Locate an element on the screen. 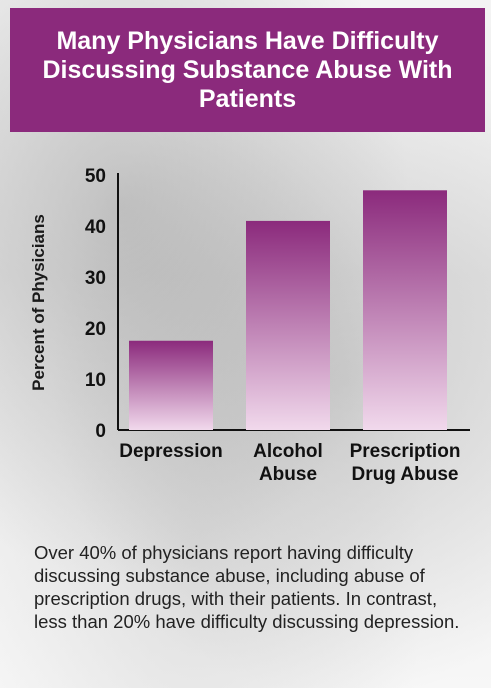  y-axis-title: Percent of Physicians is located at coordinates (38, 302).